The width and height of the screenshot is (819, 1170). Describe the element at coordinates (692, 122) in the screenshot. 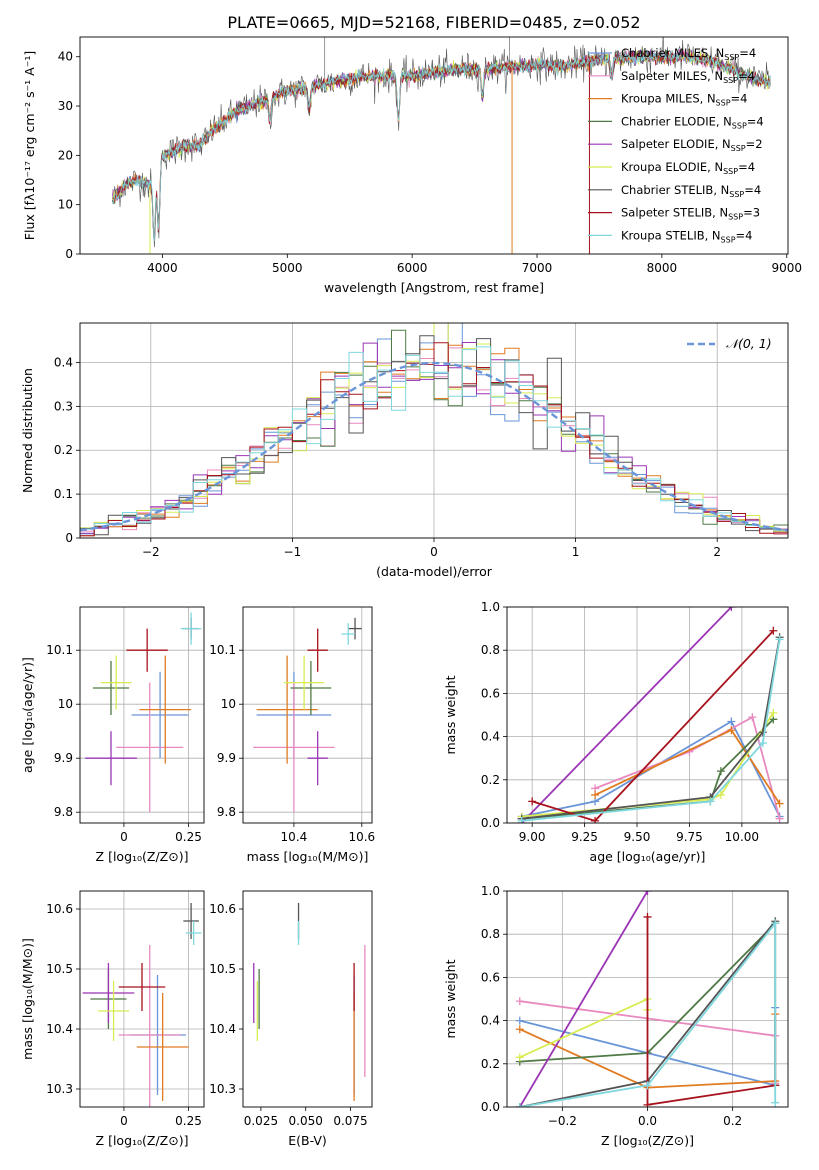

I see `legend-entry-chabrier-elodie: Chabrier ELODIE, NSSP=4` at that location.